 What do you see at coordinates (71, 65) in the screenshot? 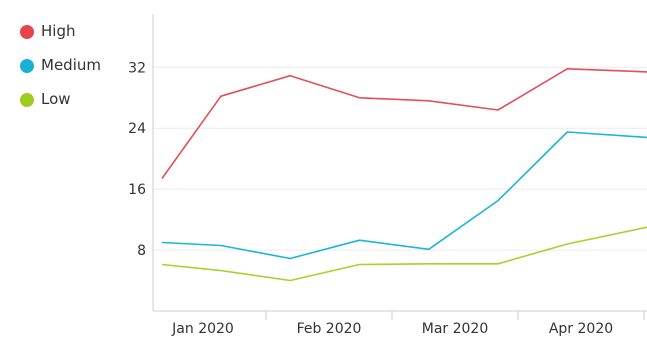
I see `legend-label-medium: Medium` at bounding box center [71, 65].